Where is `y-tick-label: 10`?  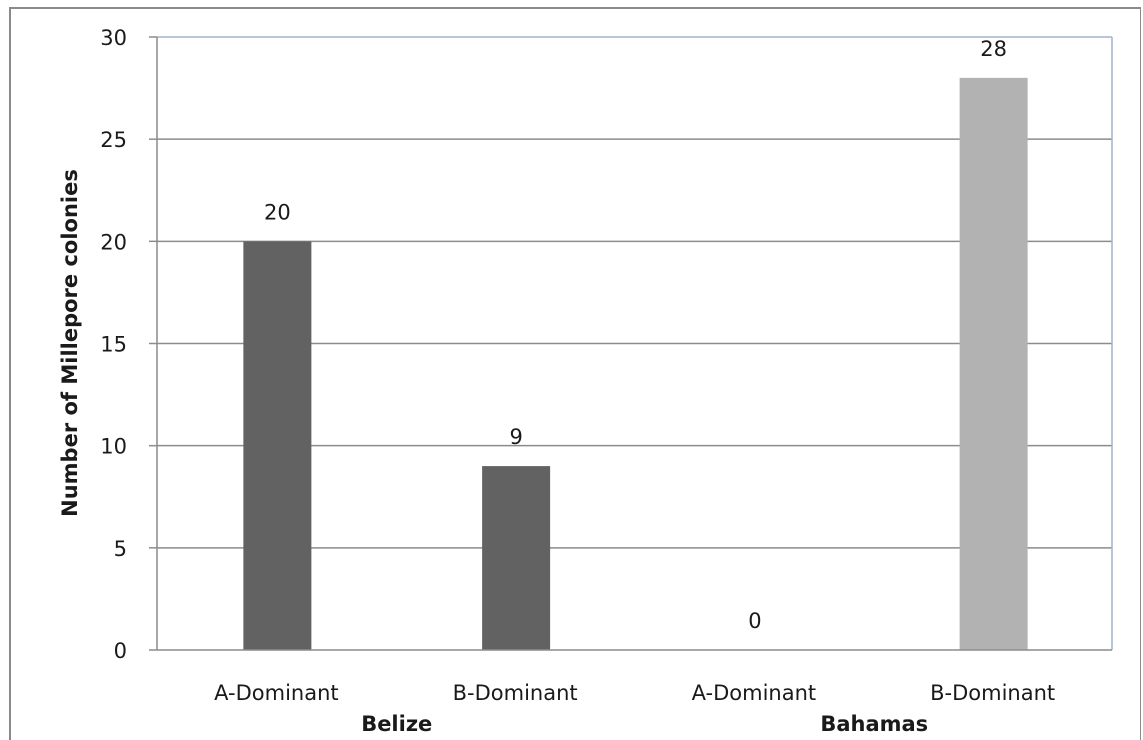 y-tick-label: 10 is located at coordinates (113, 447).